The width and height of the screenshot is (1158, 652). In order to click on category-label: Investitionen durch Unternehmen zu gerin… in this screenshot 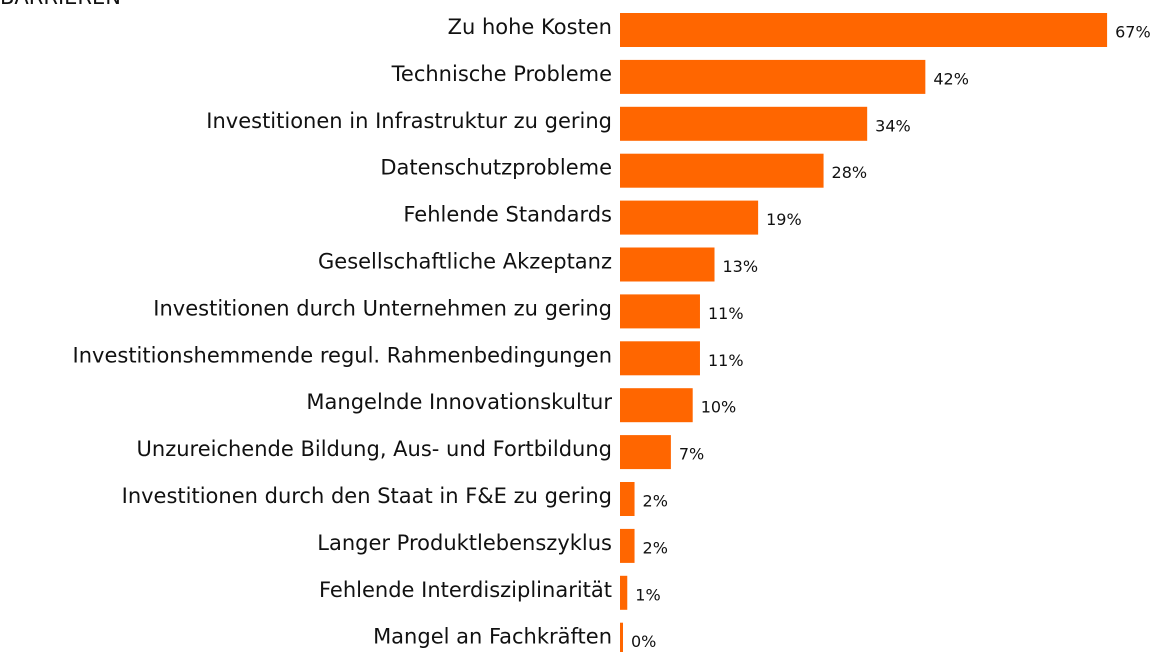, I will do `click(382, 308)`.